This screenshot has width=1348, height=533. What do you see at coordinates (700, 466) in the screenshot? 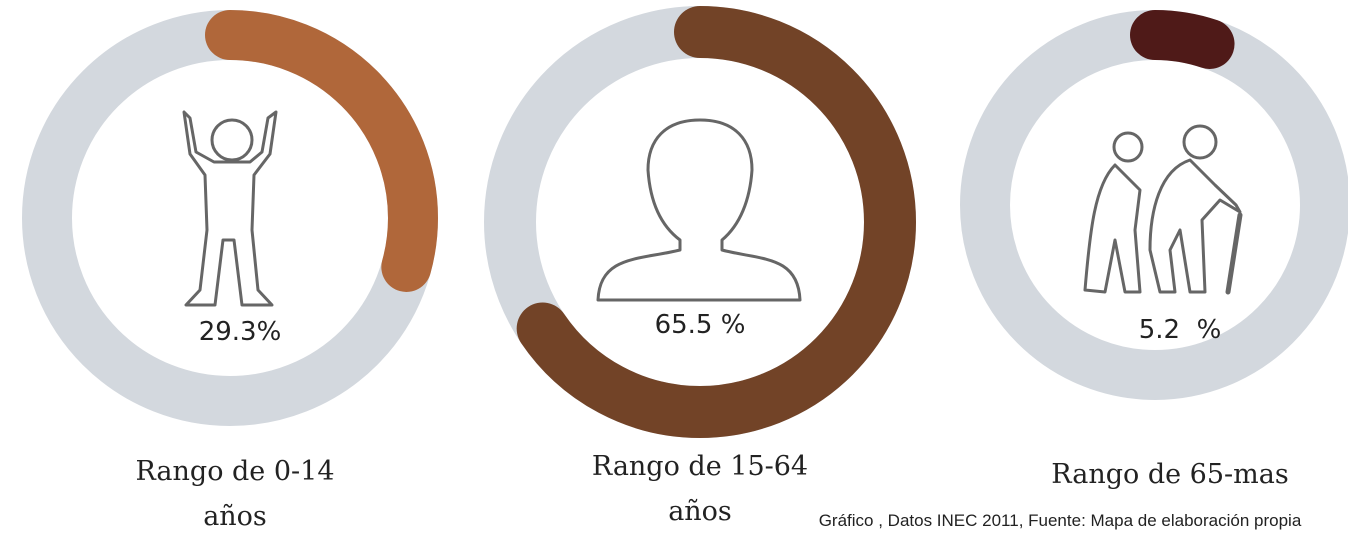
I see `category-label: Rango de 15-64` at bounding box center [700, 466].